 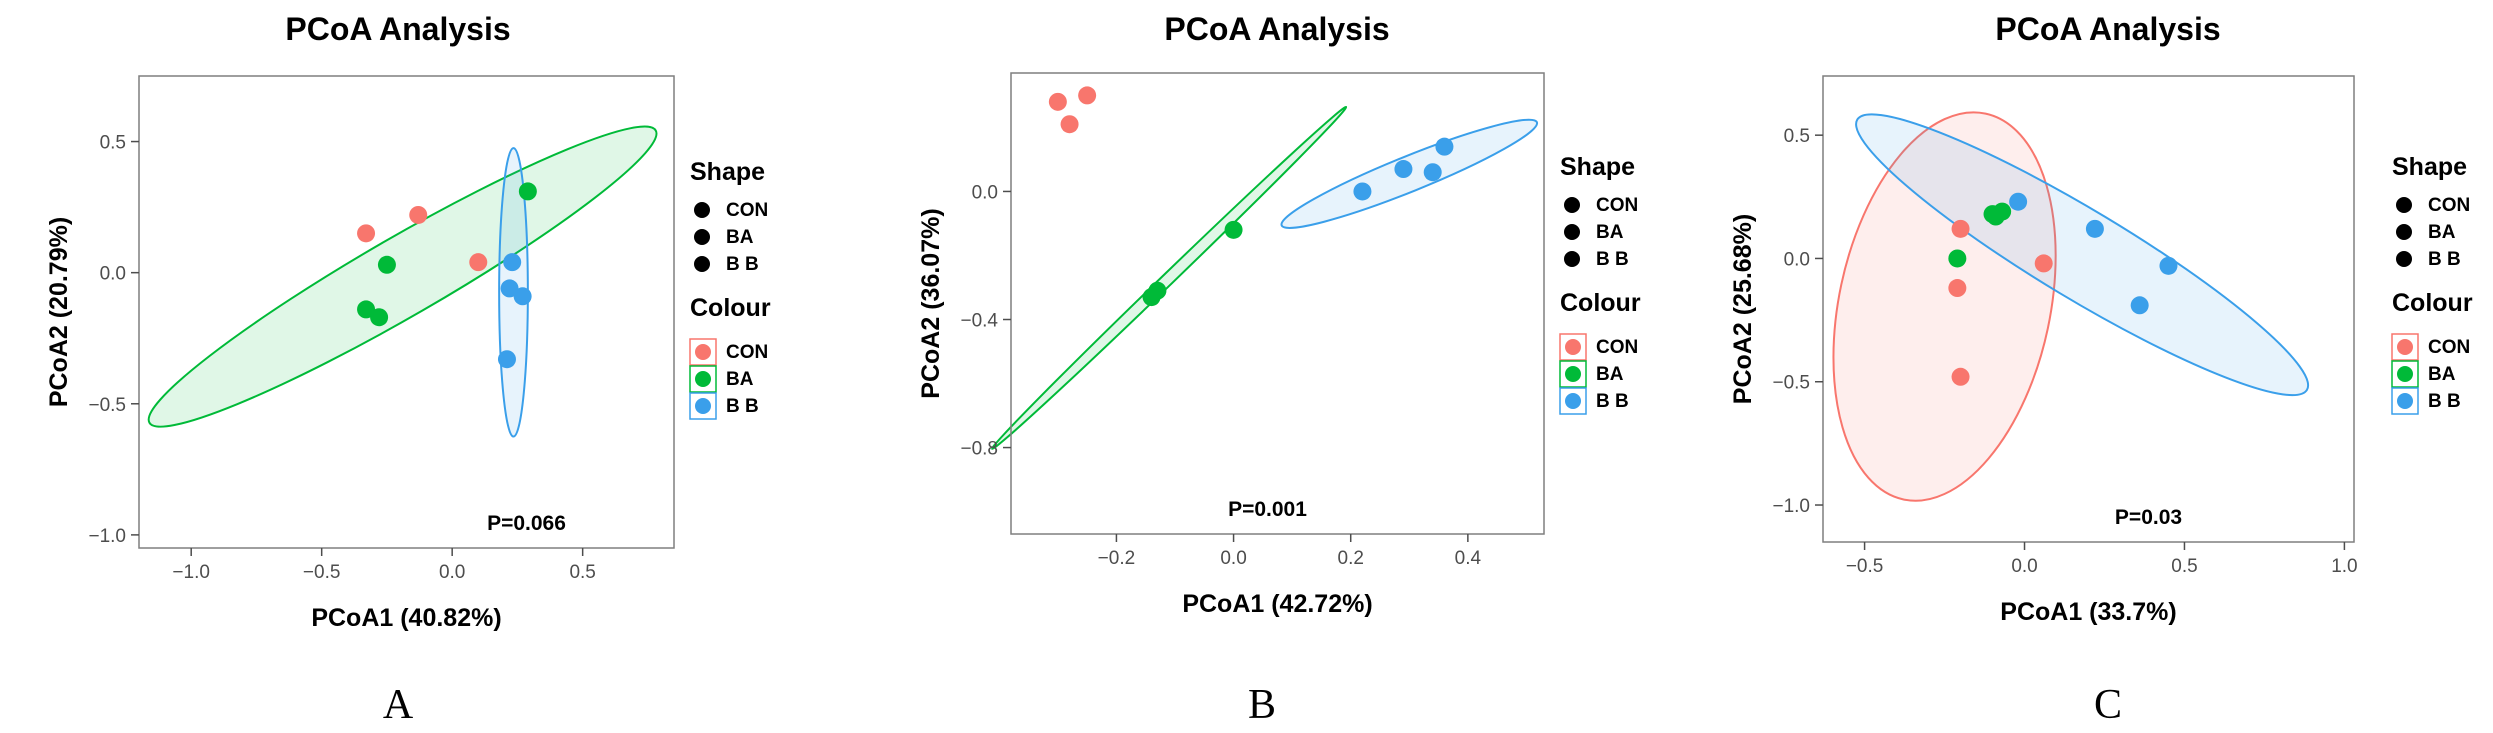 What do you see at coordinates (1267, 509) in the screenshot?
I see `p-value-label: P=0.001` at bounding box center [1267, 509].